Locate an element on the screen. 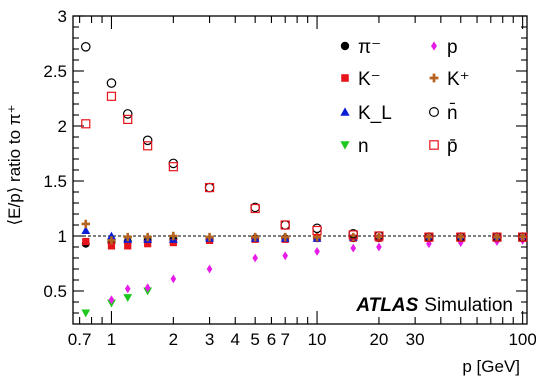 The height and width of the screenshot is (386, 536). y-tick-label: 2 is located at coordinates (62, 126).